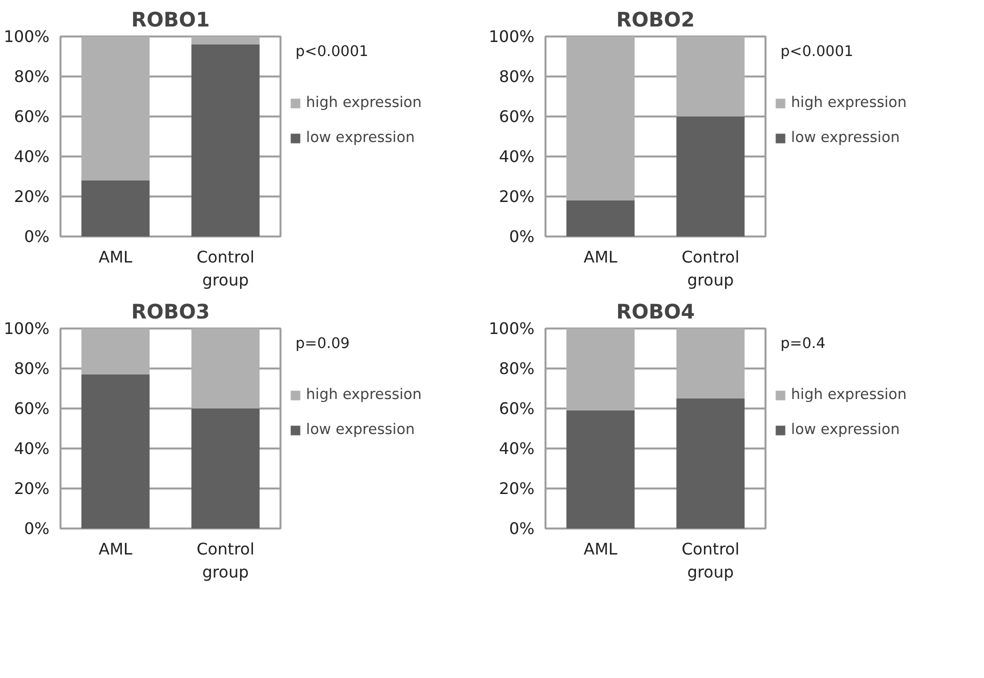  I want to click on chart-title: ROBO2, so click(655, 20).